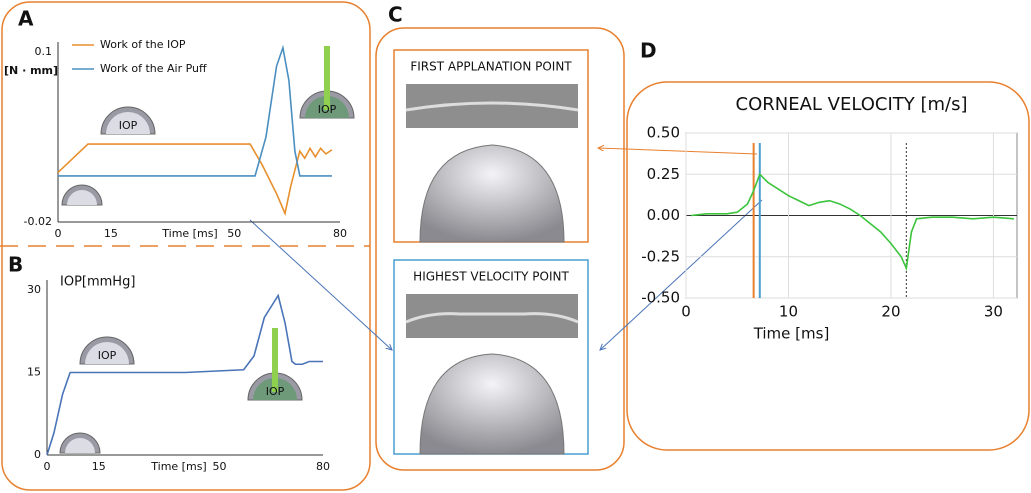  What do you see at coordinates (491, 67) in the screenshot?
I see `caption: FIRST APPLANATION POINT` at bounding box center [491, 67].